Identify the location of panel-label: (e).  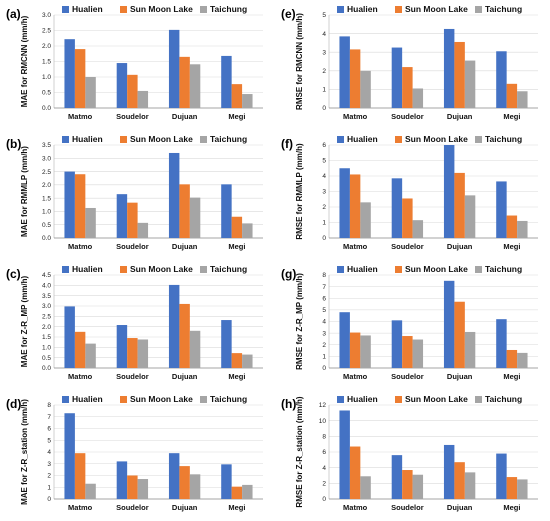
(288, 14).